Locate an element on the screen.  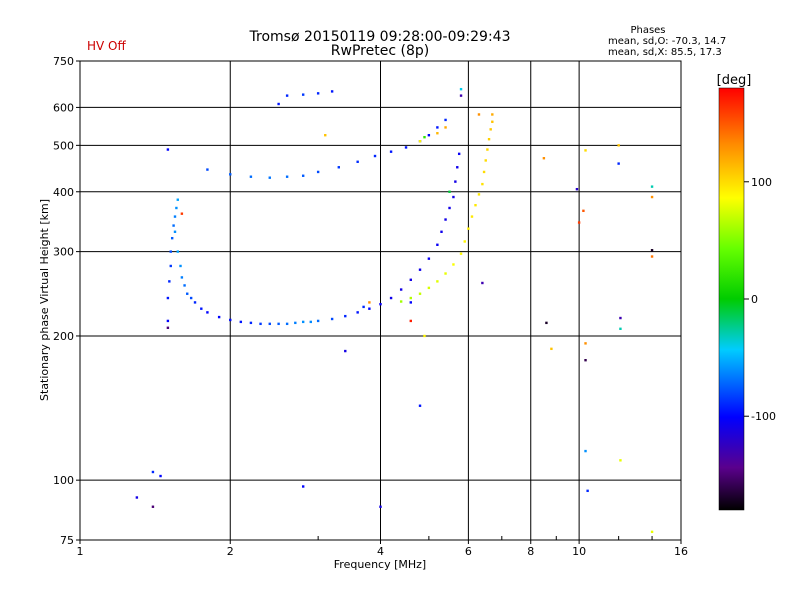
x-tick-label: 4 is located at coordinates (380, 551).